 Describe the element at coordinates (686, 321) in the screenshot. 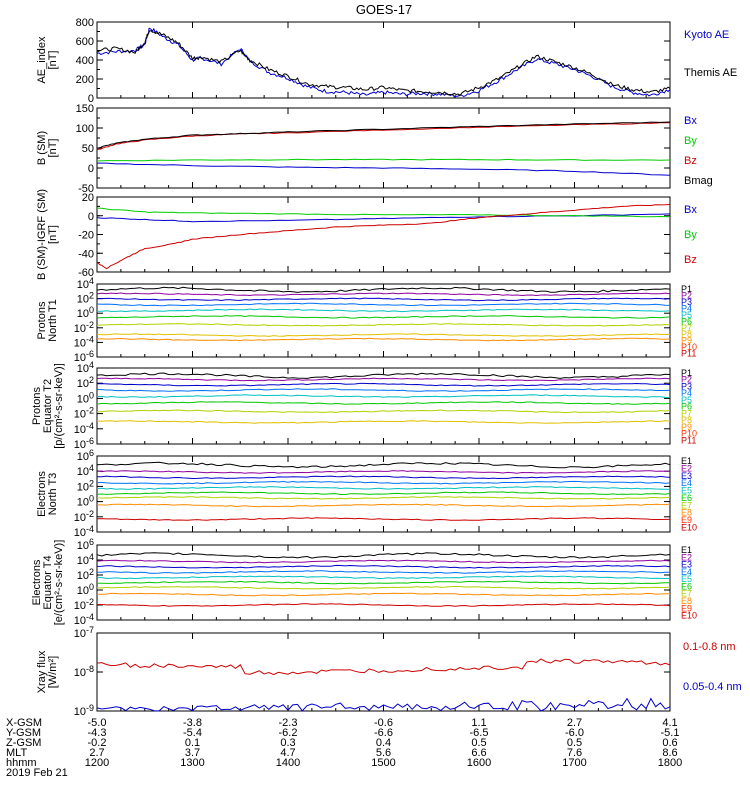

I see `legend-entry: P6` at that location.